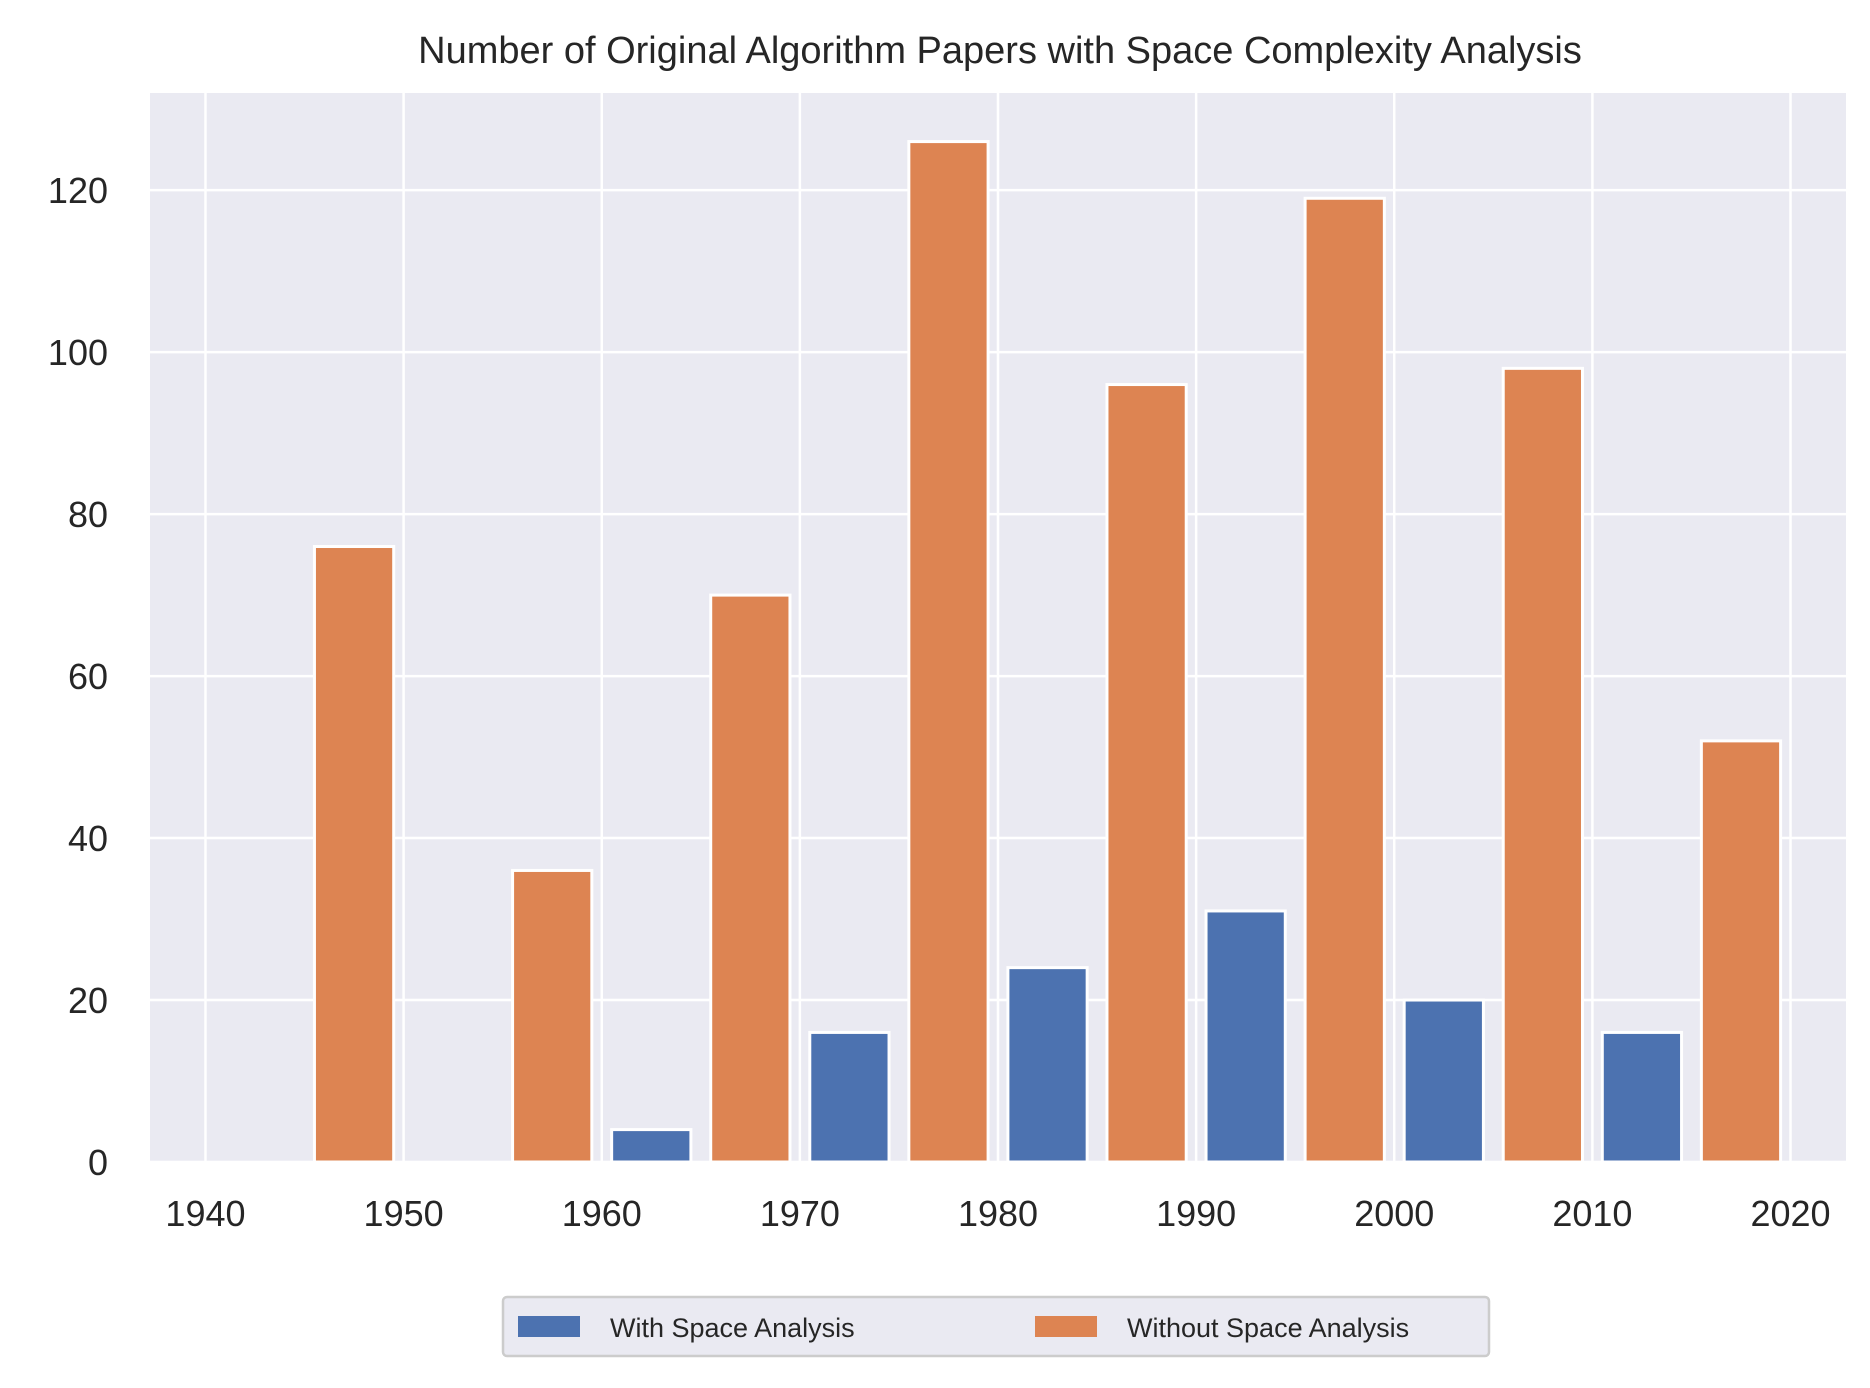 This screenshot has width=1870, height=1388. What do you see at coordinates (404, 1213) in the screenshot?
I see `x-tick-label: 1950` at bounding box center [404, 1213].